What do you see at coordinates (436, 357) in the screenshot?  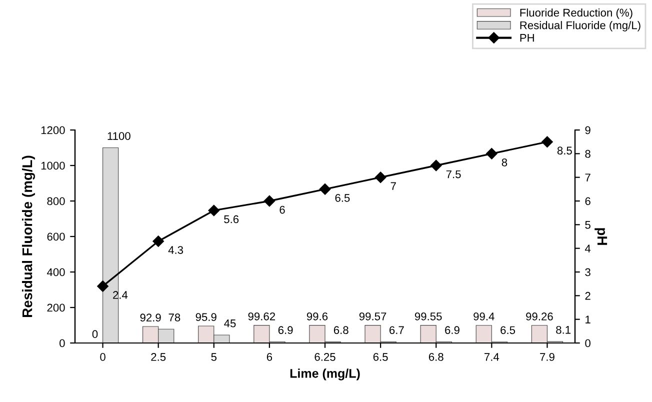 I see `x-tick-label: 6.8` at bounding box center [436, 357].